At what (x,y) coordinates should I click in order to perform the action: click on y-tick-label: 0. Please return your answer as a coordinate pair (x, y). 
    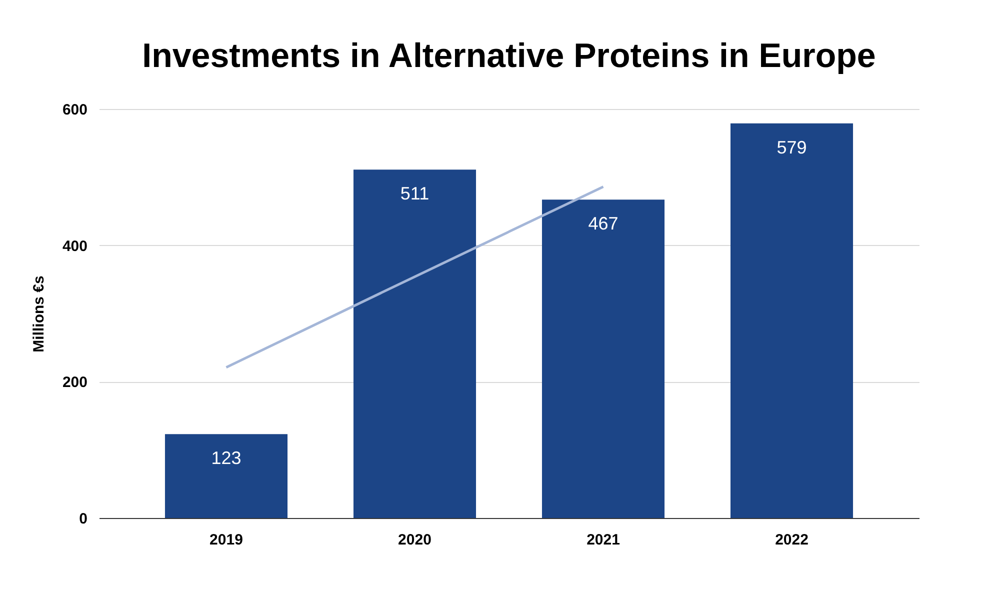
    Looking at the image, I should click on (83, 519).